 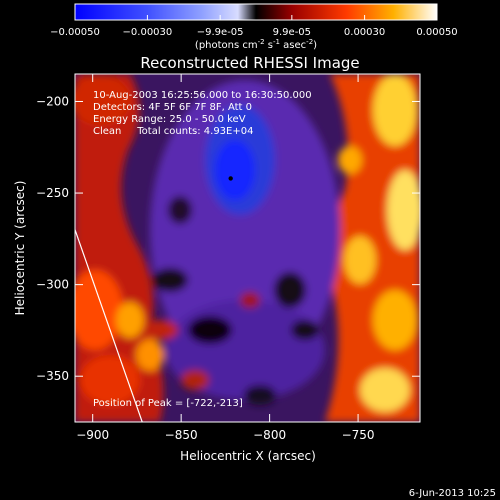 What do you see at coordinates (92, 435) in the screenshot?
I see `x-tick-label: −900` at bounding box center [92, 435].